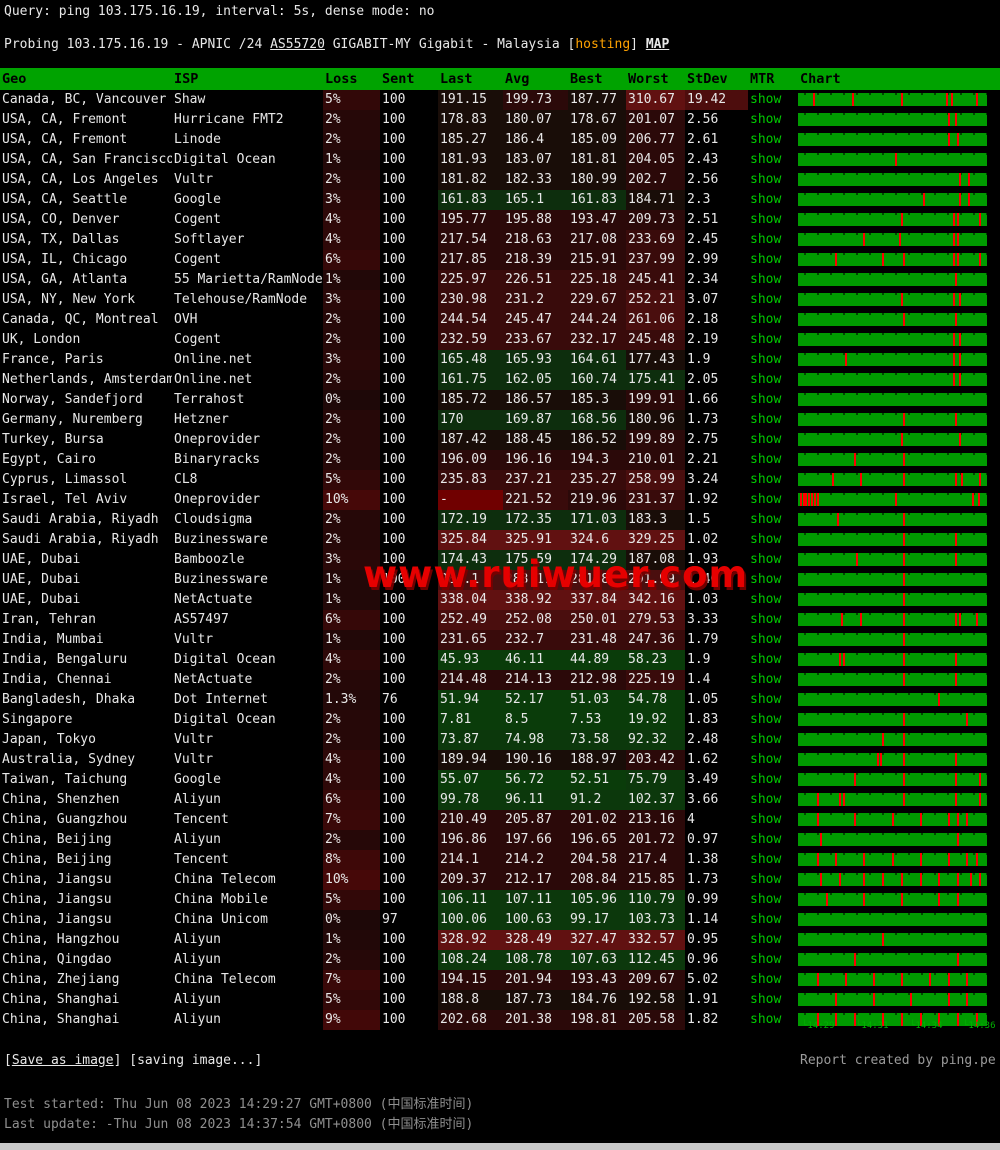 This screenshot has width=1000, height=1150. Describe the element at coordinates (297, 44) in the screenshot. I see `asn-link: AS55720` at that location.